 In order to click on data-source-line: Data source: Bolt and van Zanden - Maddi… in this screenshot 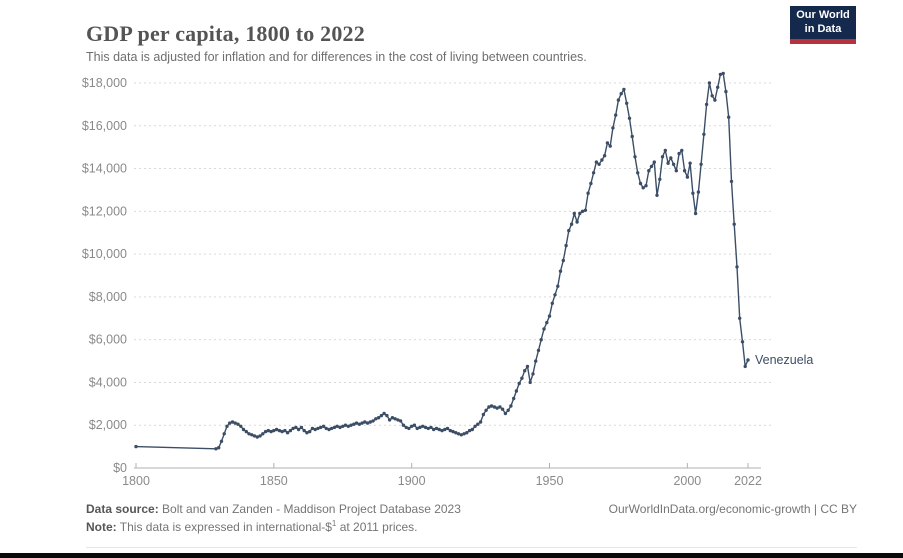, I will do `click(273, 509)`.